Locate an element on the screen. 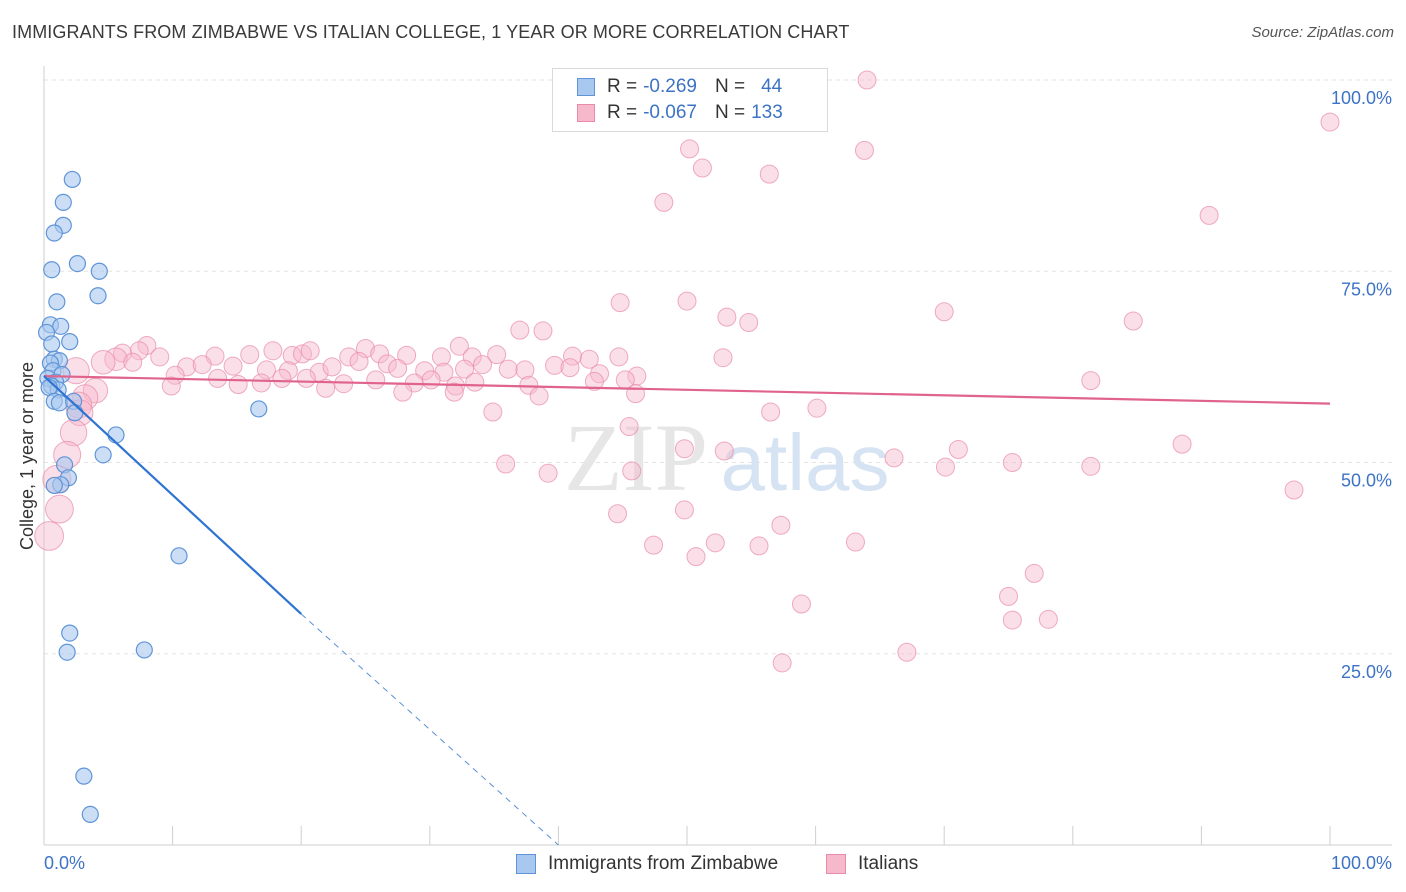  legend-r-label: R = is located at coordinates (622, 86).